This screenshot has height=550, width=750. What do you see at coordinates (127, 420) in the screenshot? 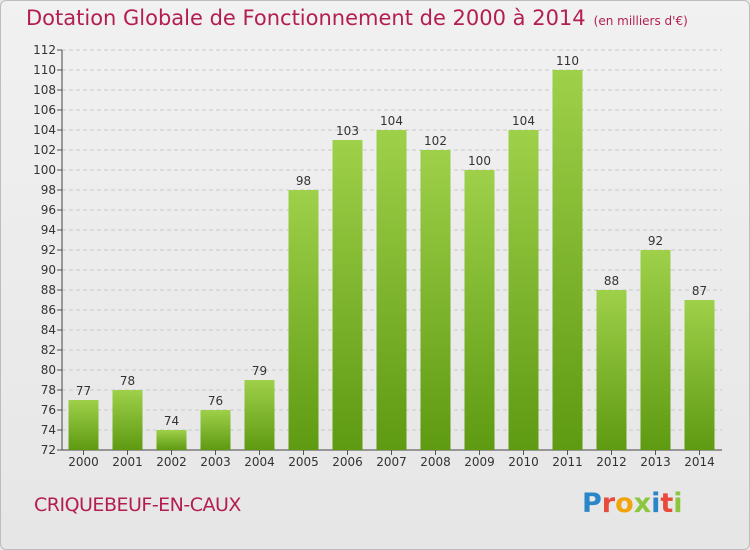
I see `bar-2001` at bounding box center [127, 420].